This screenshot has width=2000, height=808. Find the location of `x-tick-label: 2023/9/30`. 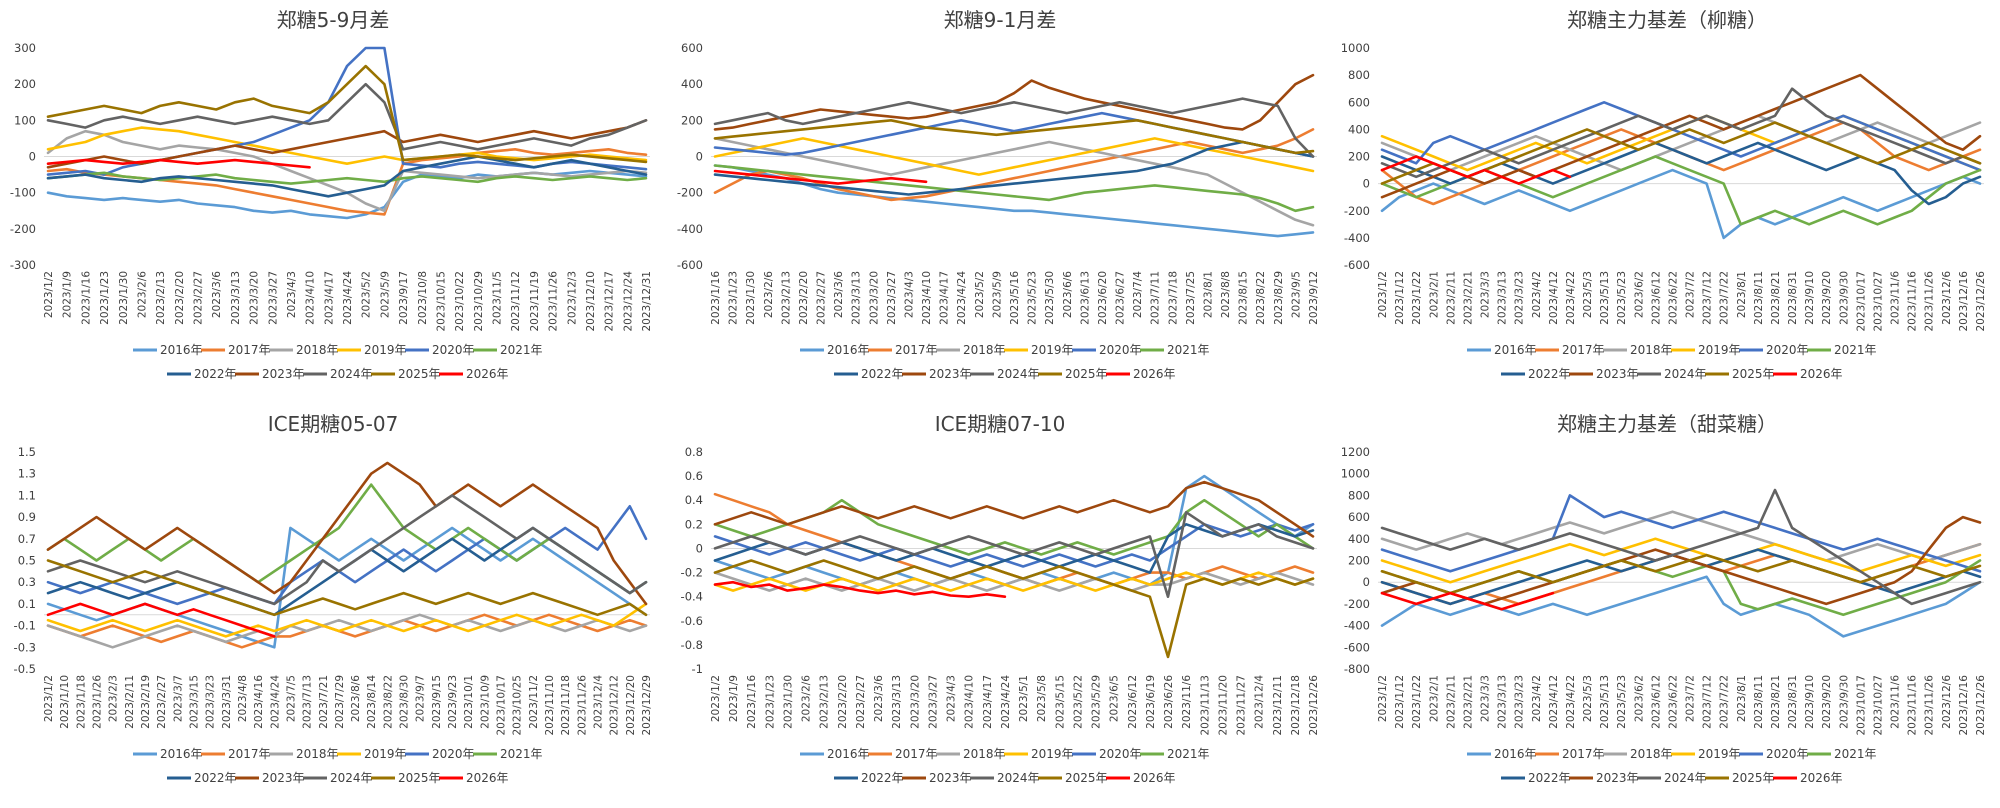

x-tick-label: 2023/9/30 is located at coordinates (1844, 298).